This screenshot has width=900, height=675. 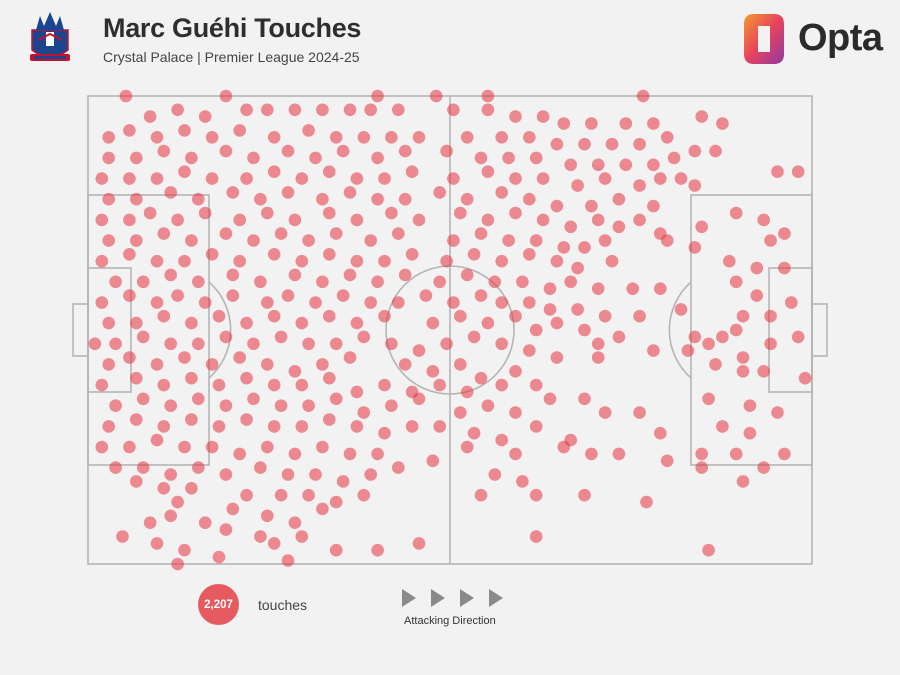 I want to click on opta-logo-icon, so click(x=764, y=39).